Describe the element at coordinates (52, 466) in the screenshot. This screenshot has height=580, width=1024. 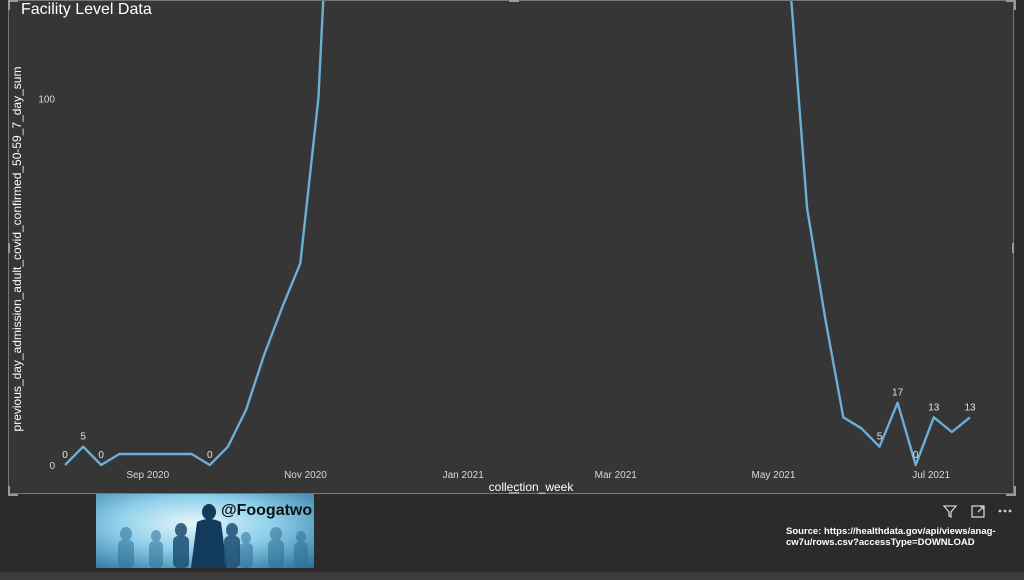
I see `y-tick-label: 0` at that location.